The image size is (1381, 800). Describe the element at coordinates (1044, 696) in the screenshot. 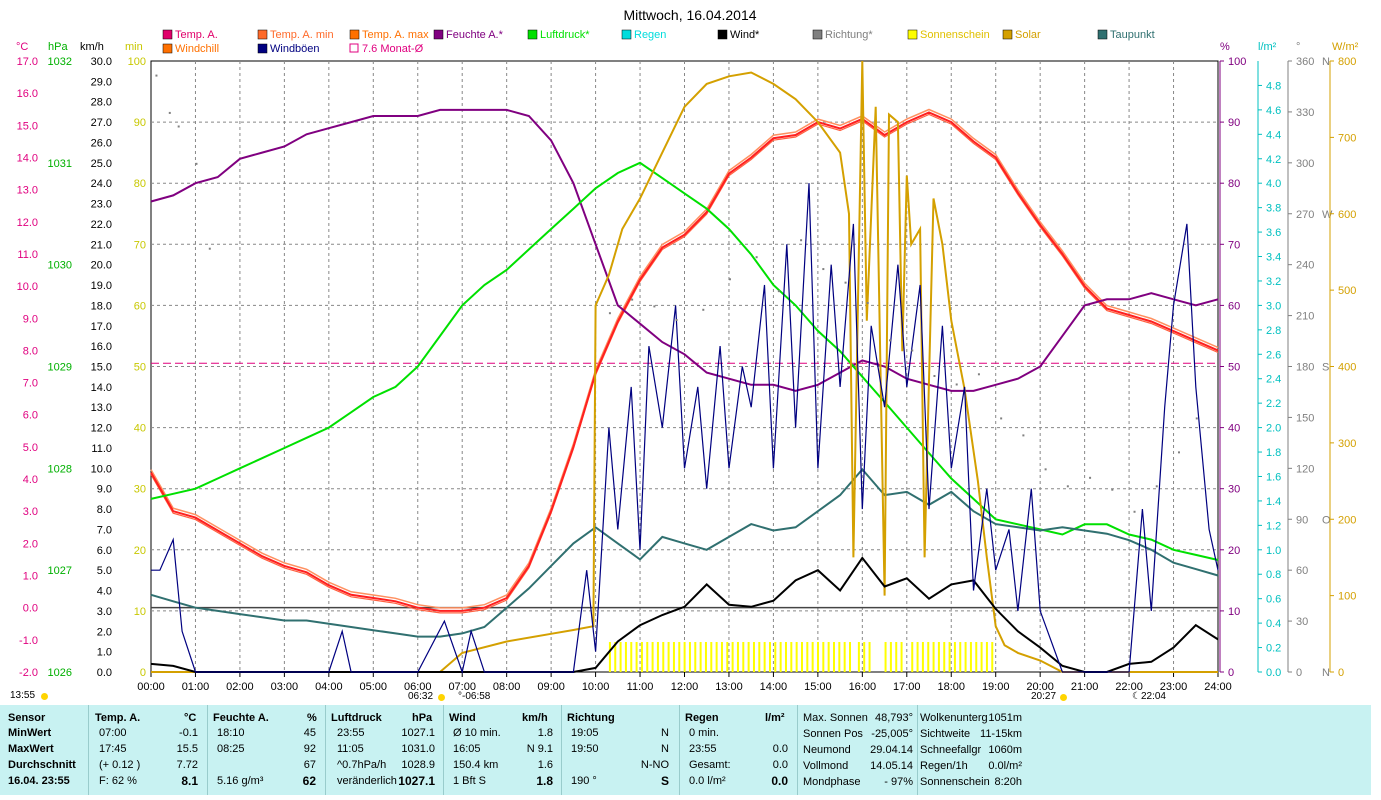

I see `sunset-time: 20:27` at that location.